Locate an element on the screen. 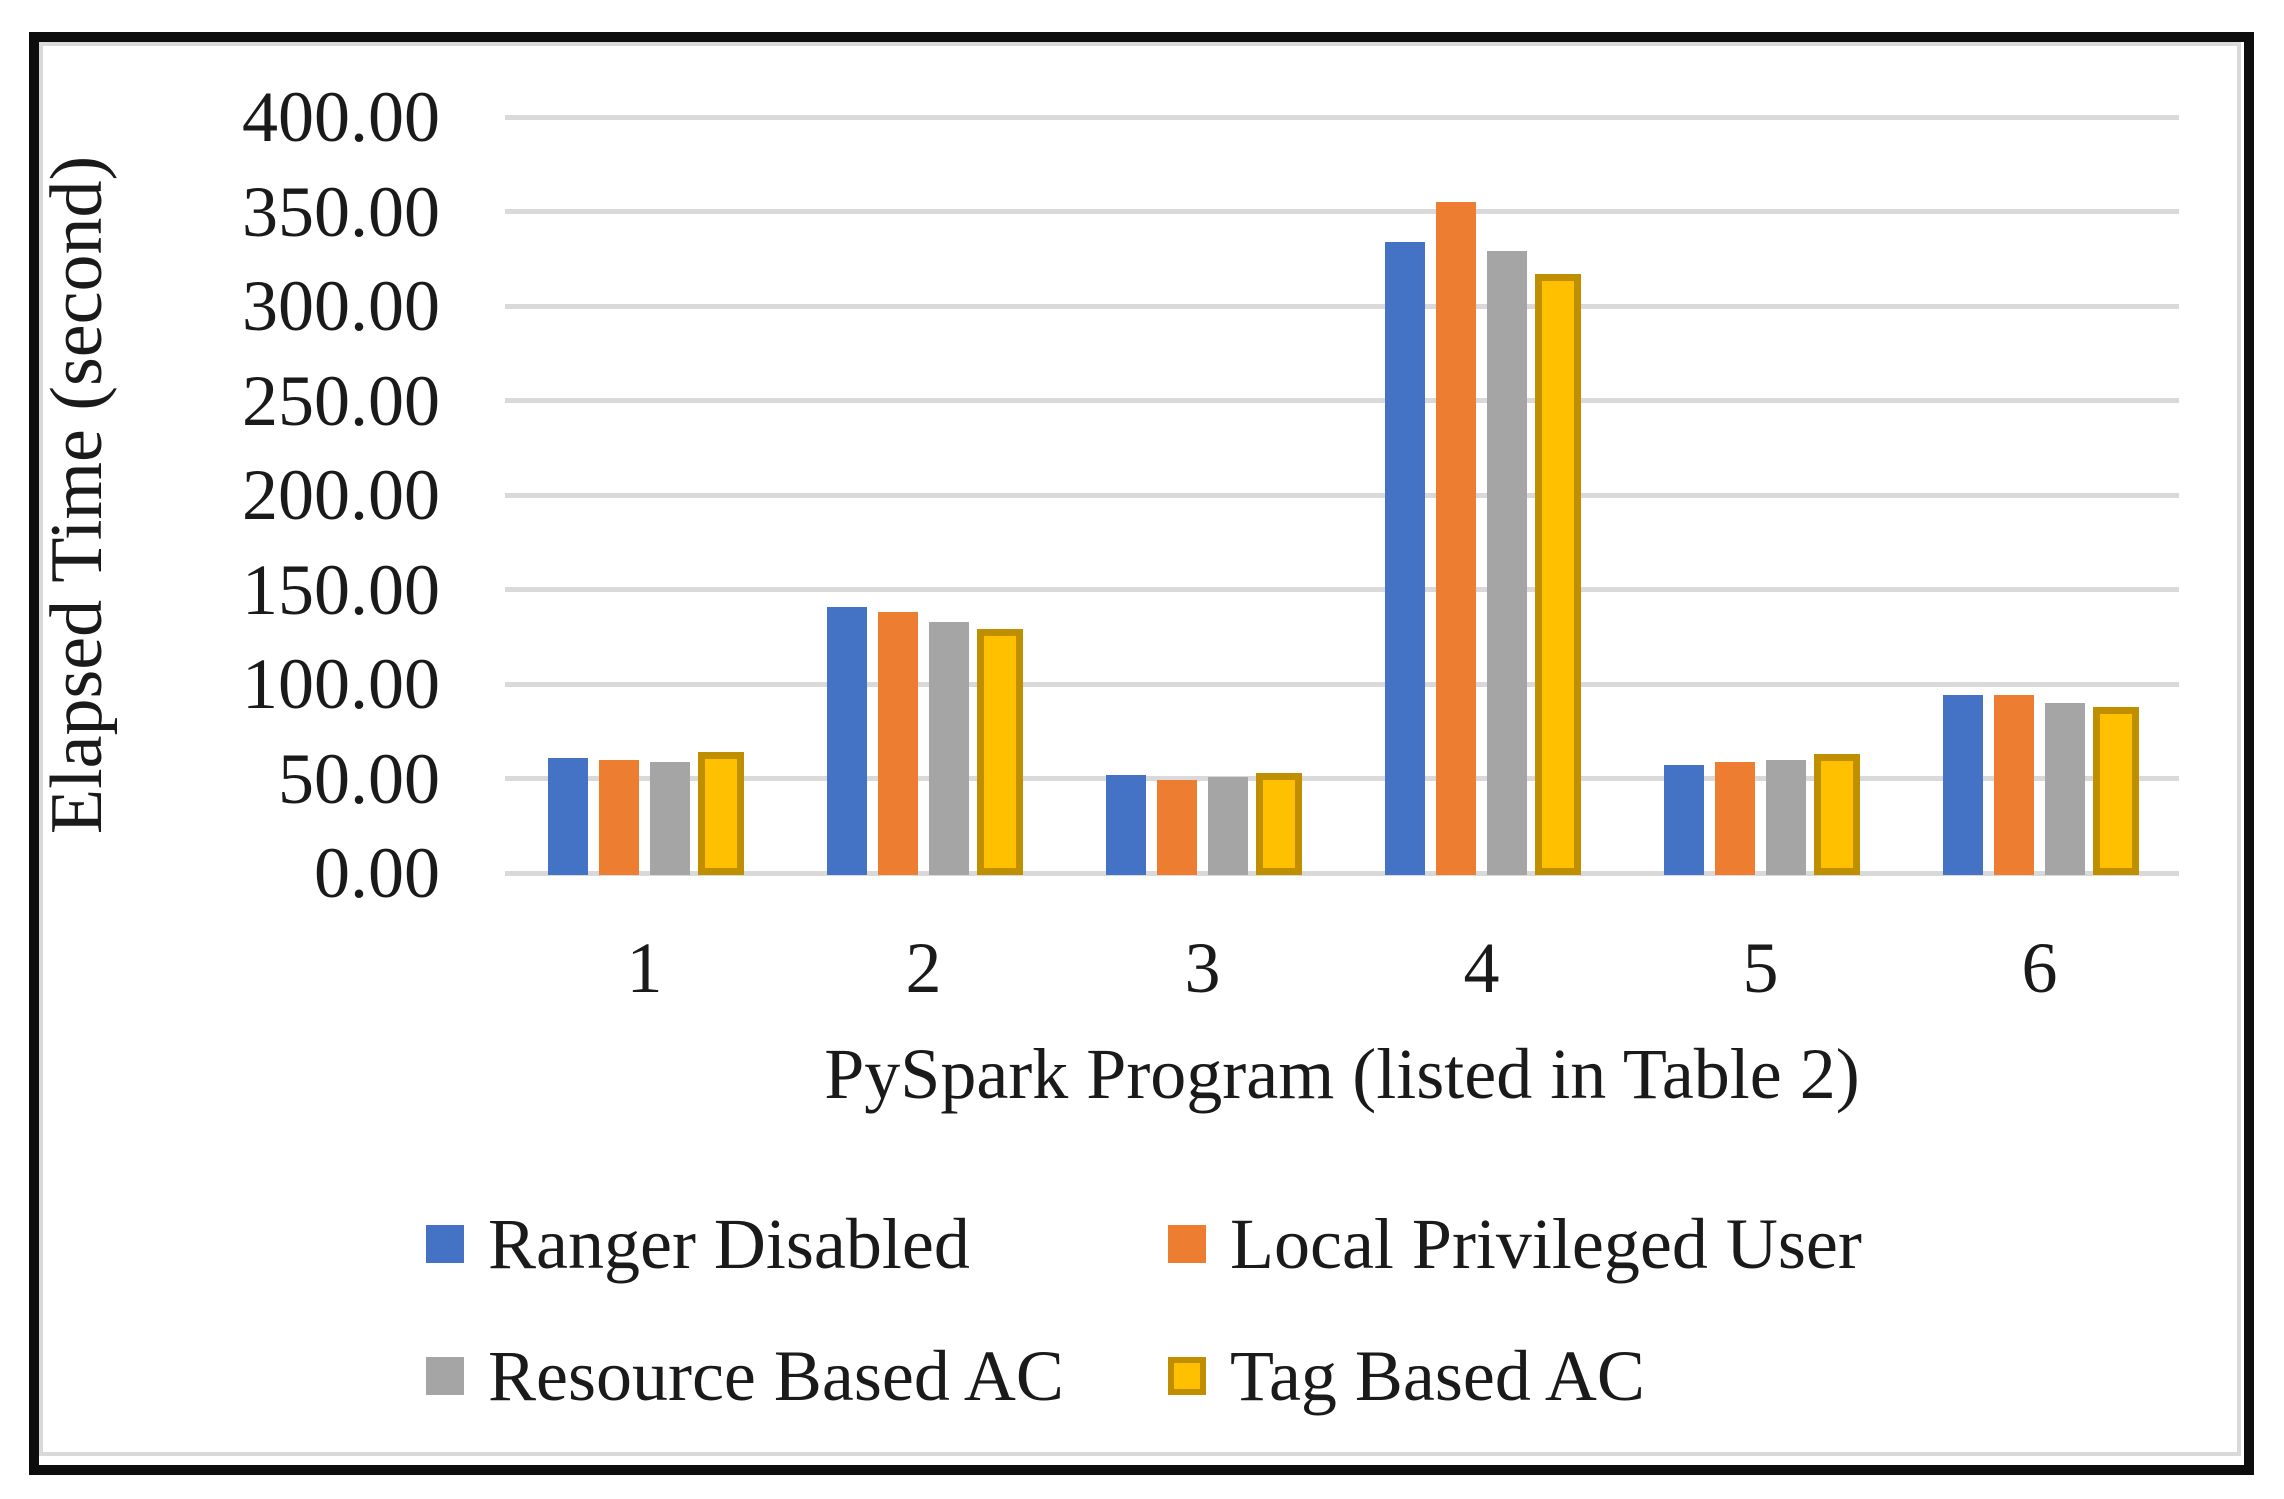 This screenshot has width=2284, height=1499. y-axis-tick-label: 350.00 is located at coordinates (341, 211).